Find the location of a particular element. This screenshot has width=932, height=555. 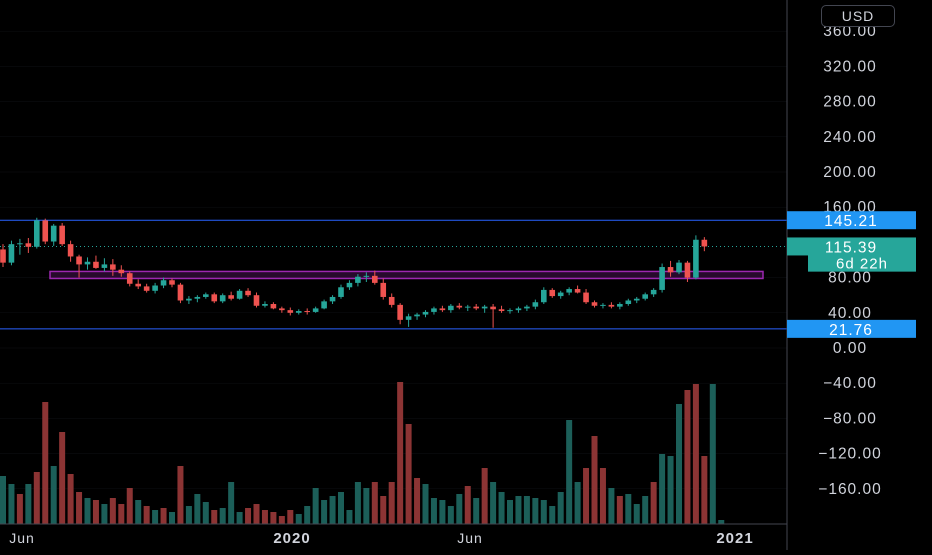

price-tick-label: 280.00 is located at coordinates (849, 102).